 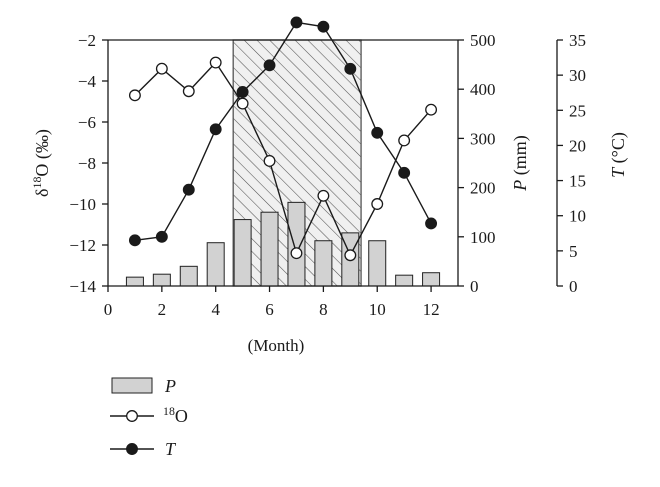 I want to click on t-tick-label: 0, so click(x=573, y=286).